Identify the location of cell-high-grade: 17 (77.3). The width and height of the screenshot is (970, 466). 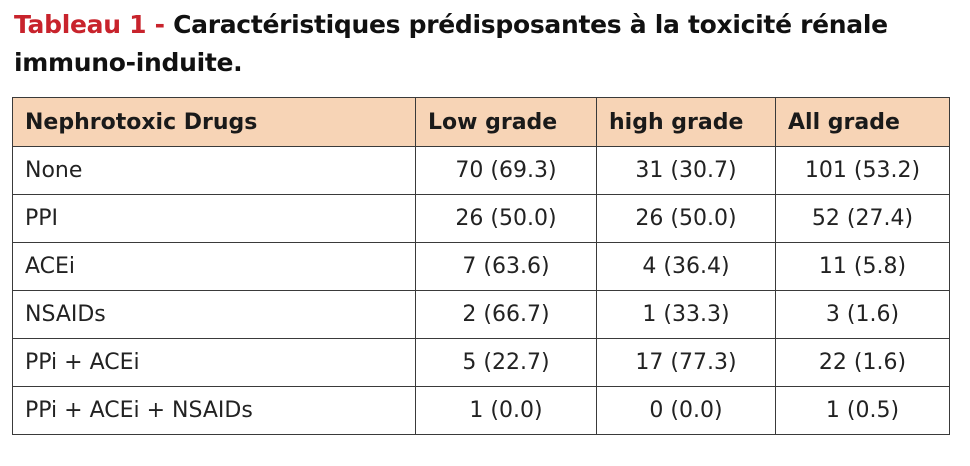
(686, 362).